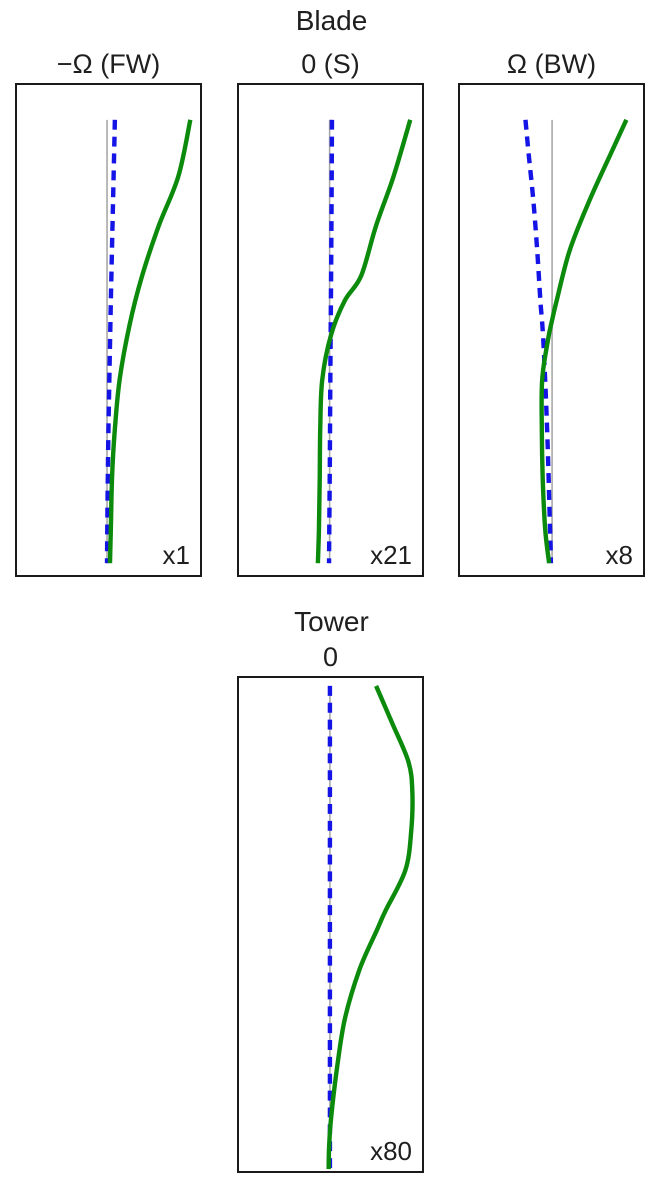  What do you see at coordinates (619, 555) in the screenshot?
I see `panel-blade-bw-scale-label: x8` at bounding box center [619, 555].